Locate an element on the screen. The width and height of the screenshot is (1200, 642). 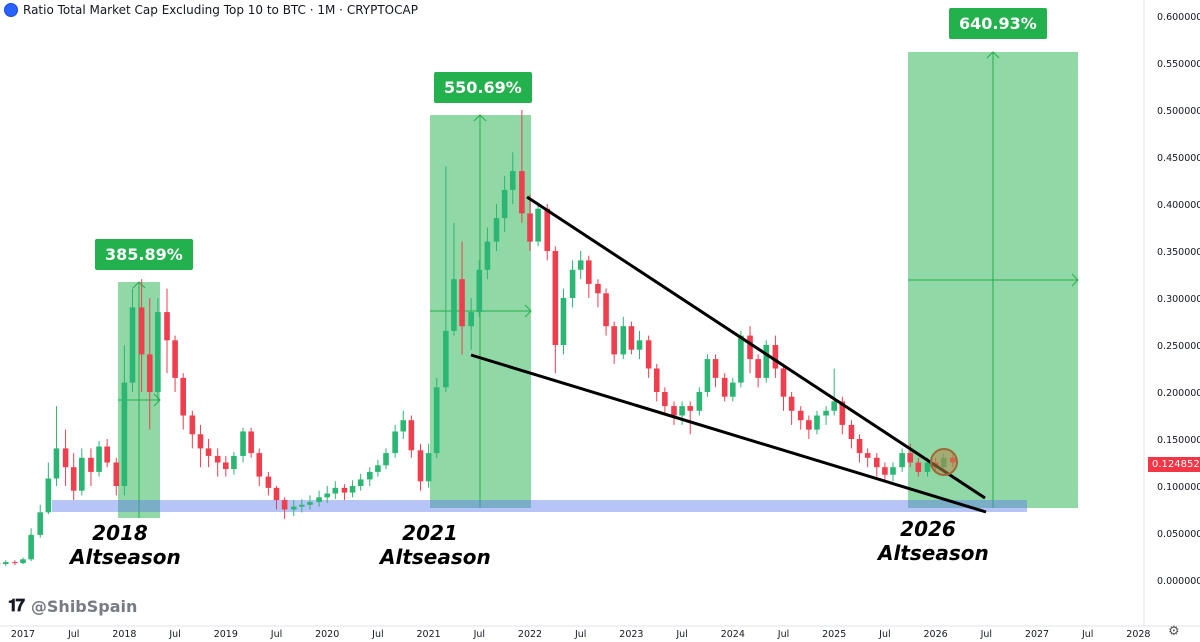
season-year: 2026 is located at coordinates (928, 529).